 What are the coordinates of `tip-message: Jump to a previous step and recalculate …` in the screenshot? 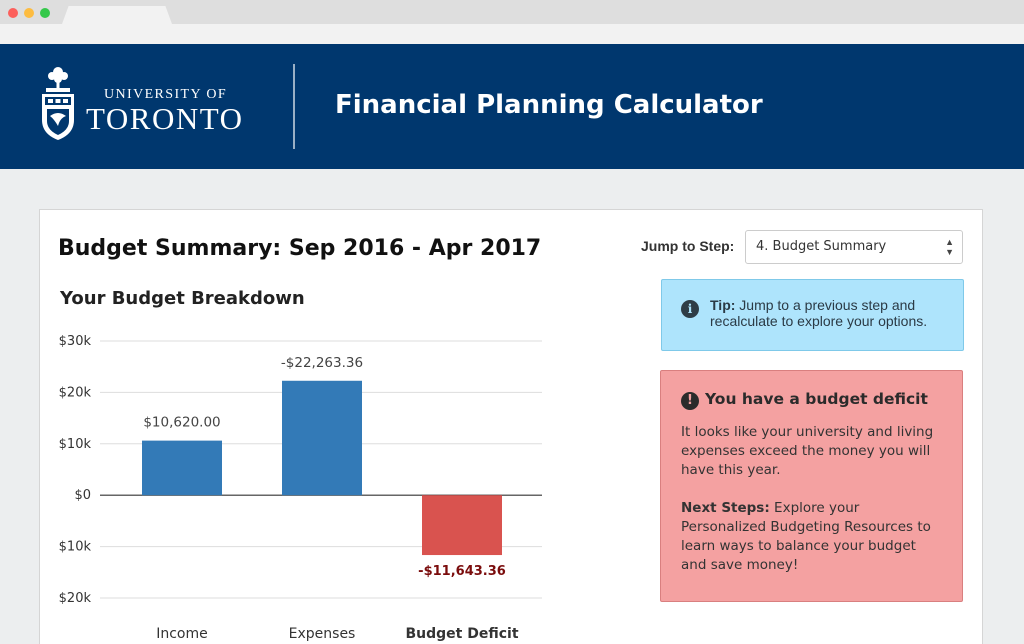 It's located at (819, 313).